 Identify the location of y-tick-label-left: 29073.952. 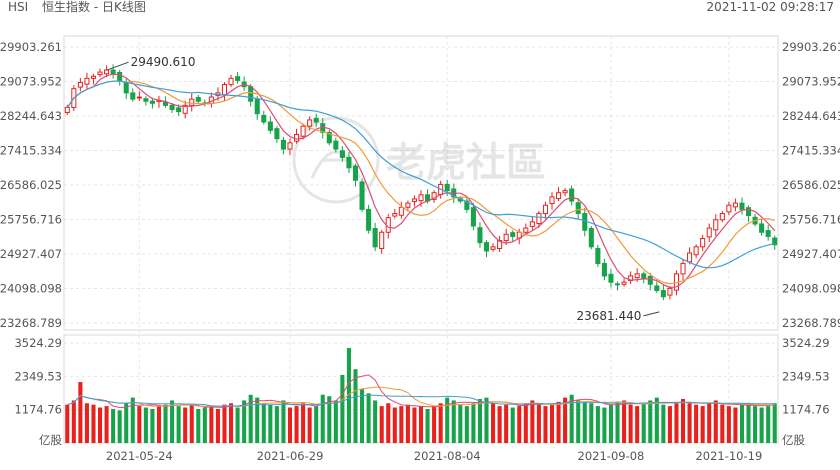
(31, 82).